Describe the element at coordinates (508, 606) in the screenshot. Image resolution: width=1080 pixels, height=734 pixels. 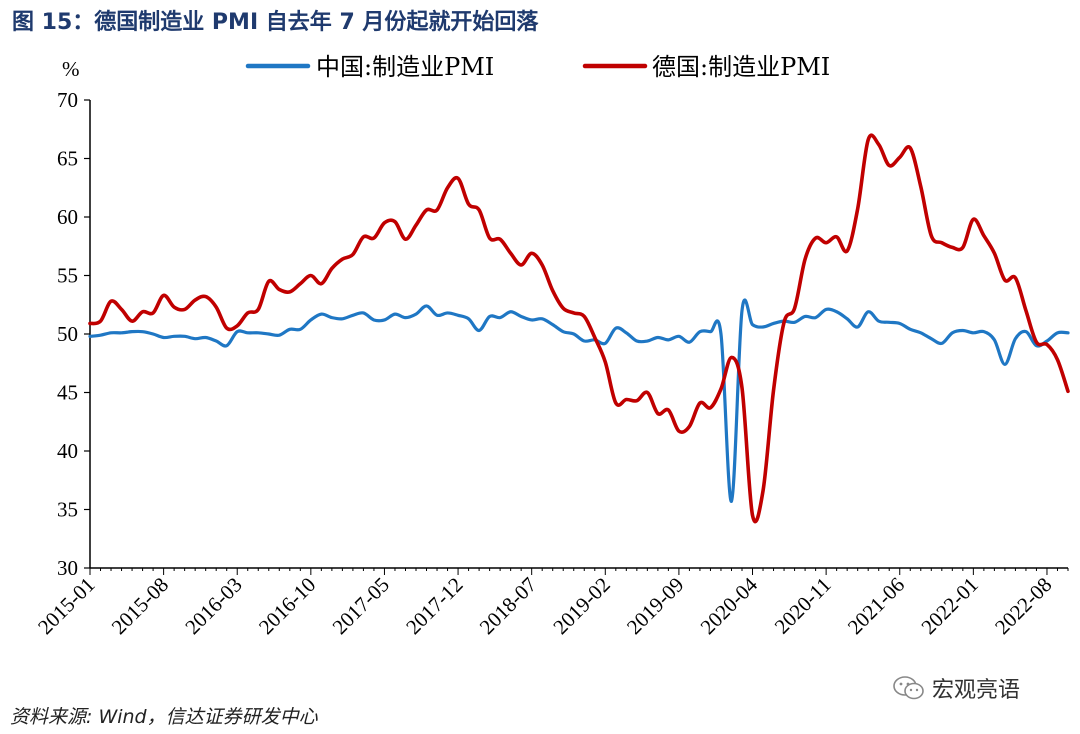
I see `x-tick-label: 2018-07` at that location.